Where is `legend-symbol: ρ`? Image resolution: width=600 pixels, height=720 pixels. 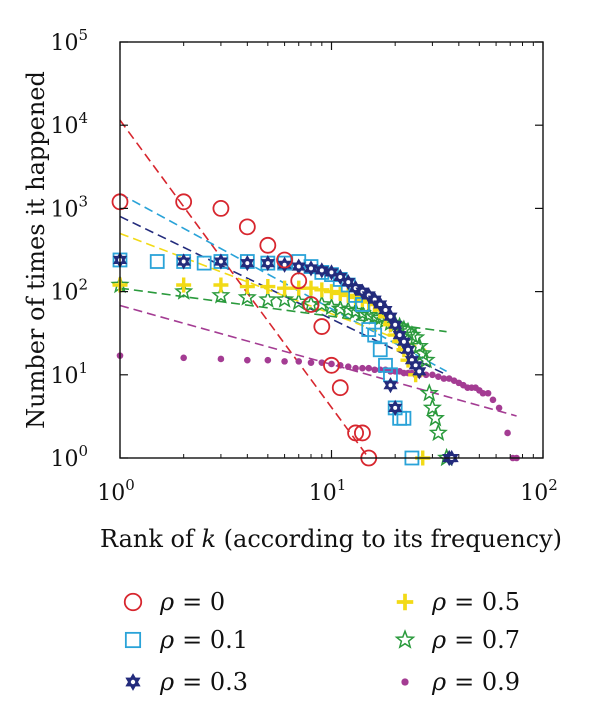 legend-symbol: ρ is located at coordinates (166, 682).